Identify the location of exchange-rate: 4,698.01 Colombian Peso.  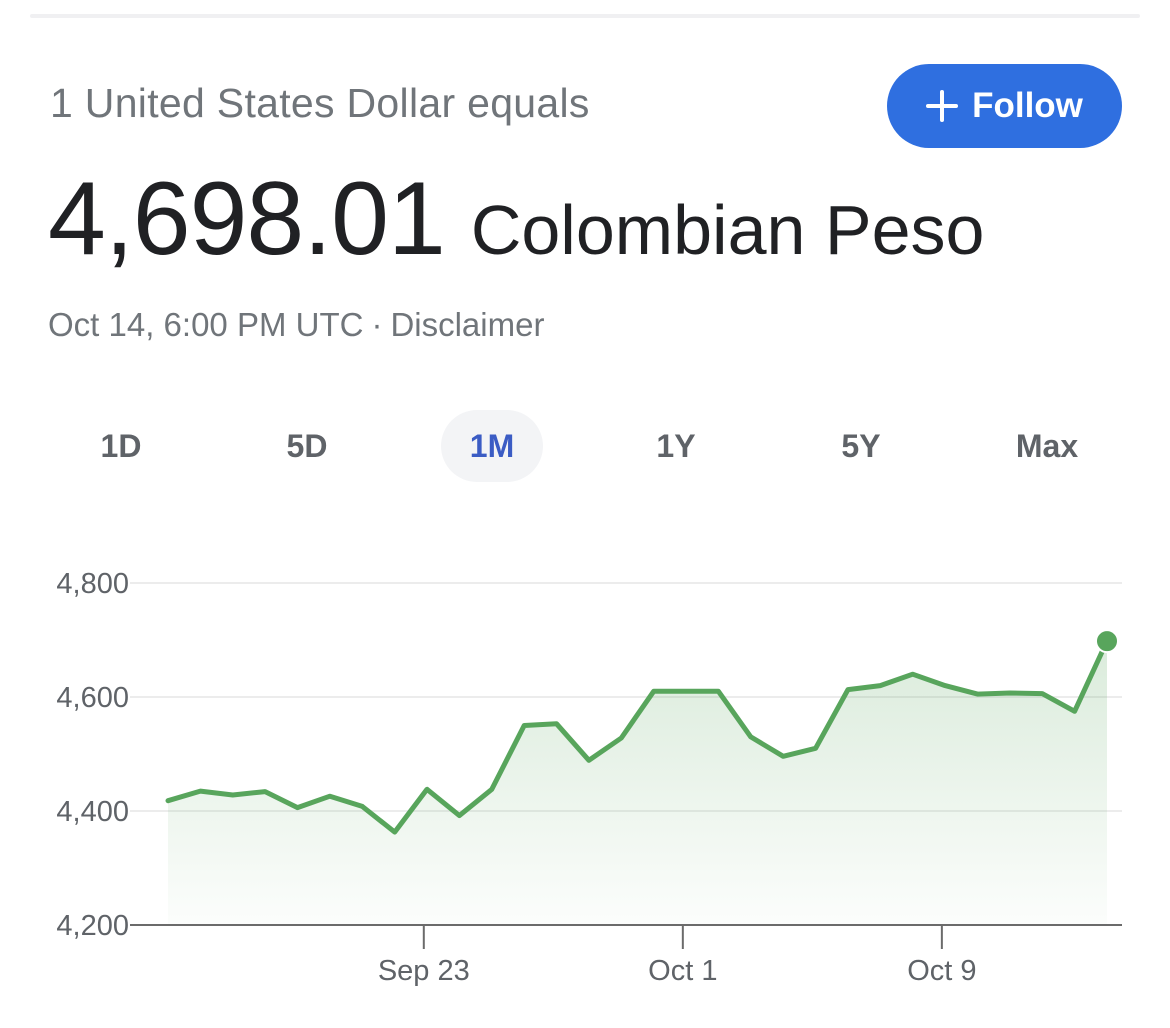
(516, 219).